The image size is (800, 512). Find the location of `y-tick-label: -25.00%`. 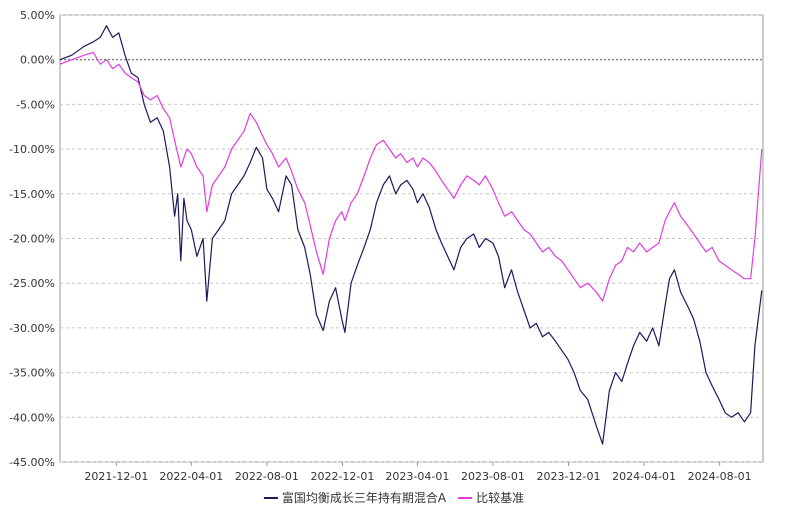

y-tick-label: -25.00% is located at coordinates (32, 283).